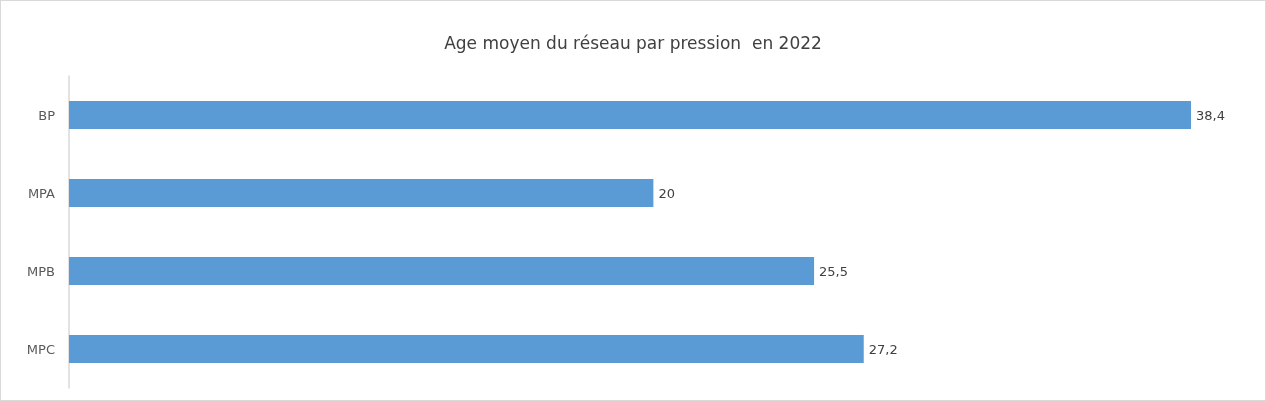 The image size is (1266, 401). What do you see at coordinates (883, 349) in the screenshot?
I see `data-label: 27,2` at bounding box center [883, 349].